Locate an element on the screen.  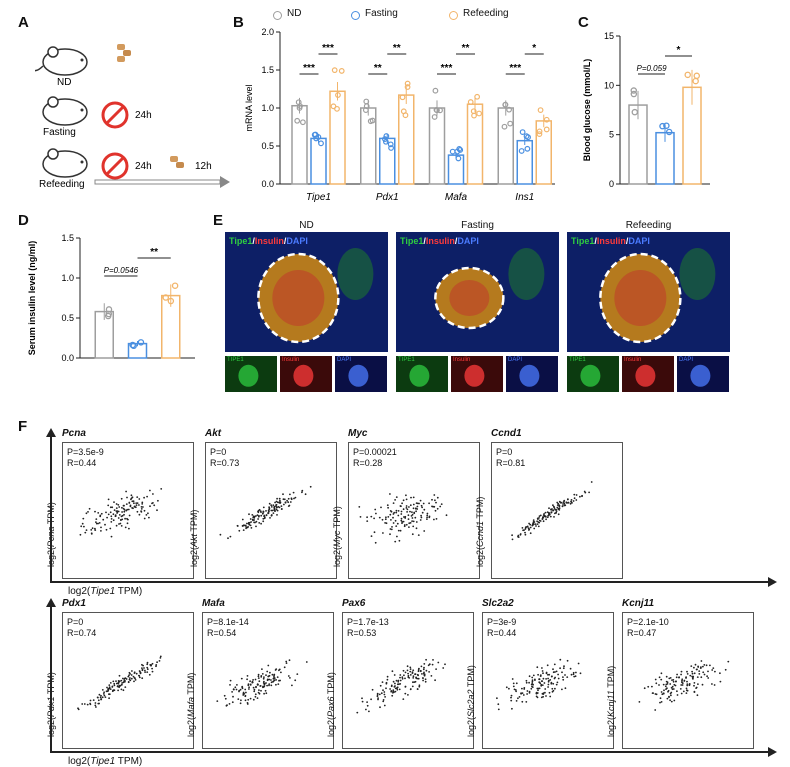
r-value: R=0.44 is located at coordinates (502, 633).